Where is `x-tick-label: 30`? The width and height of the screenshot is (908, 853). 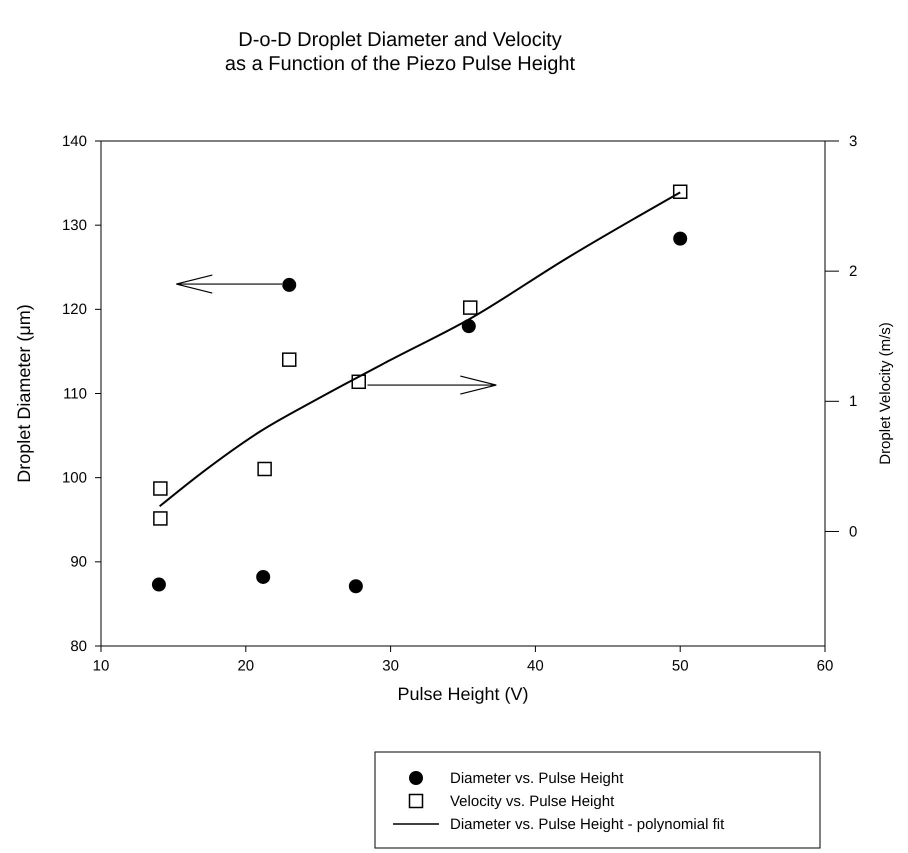 x-tick-label: 30 is located at coordinates (390, 666).